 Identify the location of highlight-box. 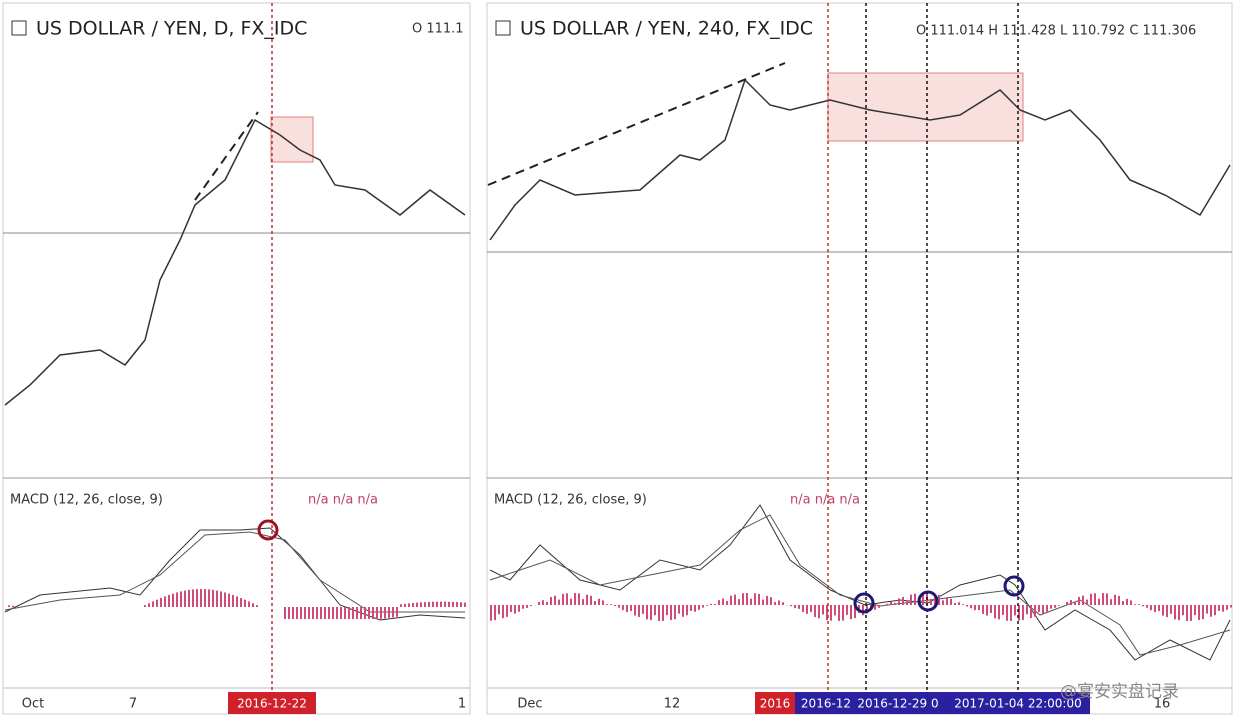
(292, 139).